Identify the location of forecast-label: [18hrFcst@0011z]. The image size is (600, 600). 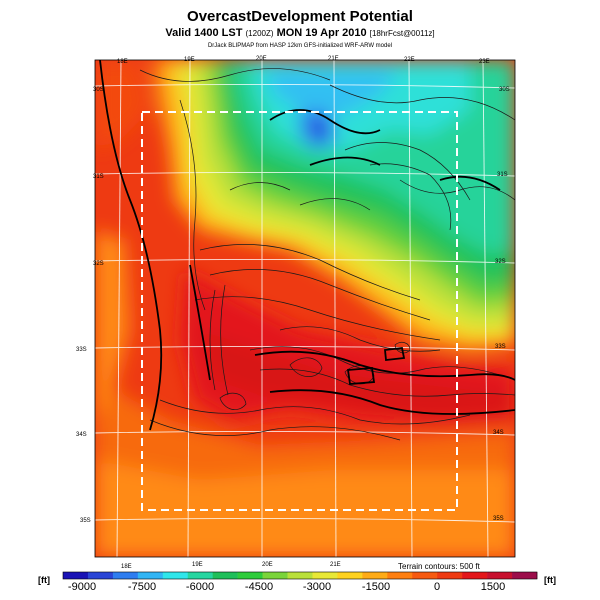
(402, 33).